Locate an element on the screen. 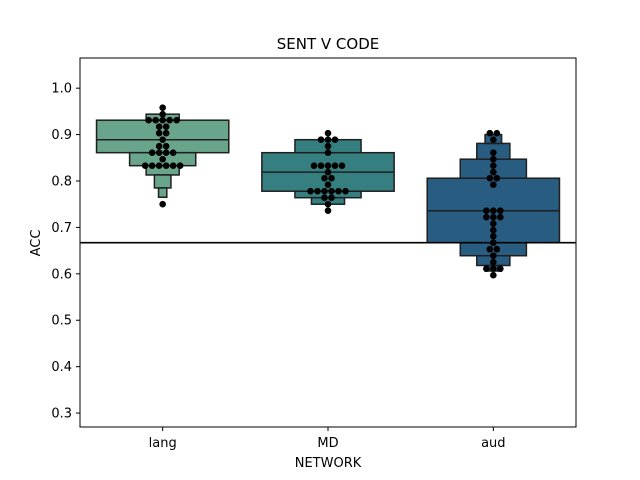 This screenshot has height=480, width=640. y-tick-label: 1.0 is located at coordinates (61, 89).